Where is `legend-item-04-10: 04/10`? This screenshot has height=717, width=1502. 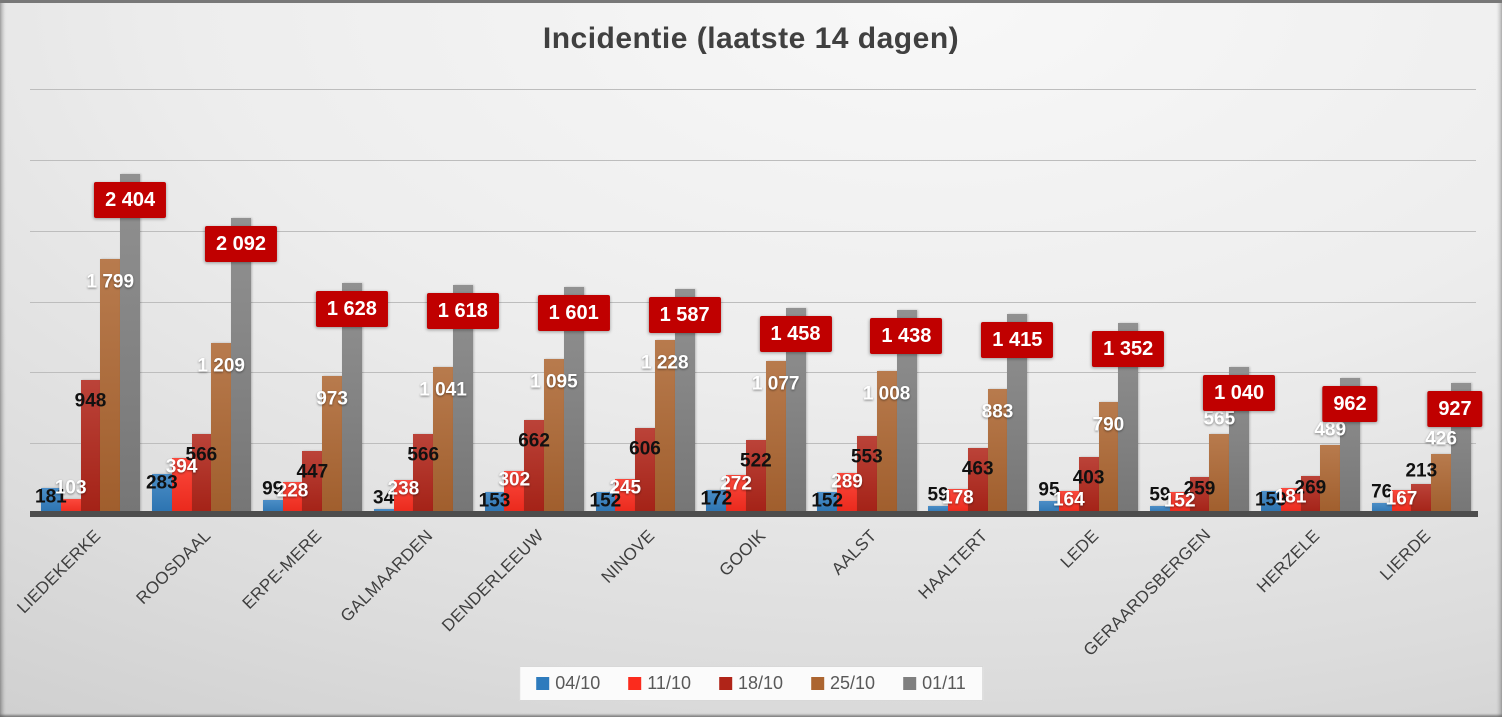
legend-item-04-10: 04/10 is located at coordinates (568, 683).